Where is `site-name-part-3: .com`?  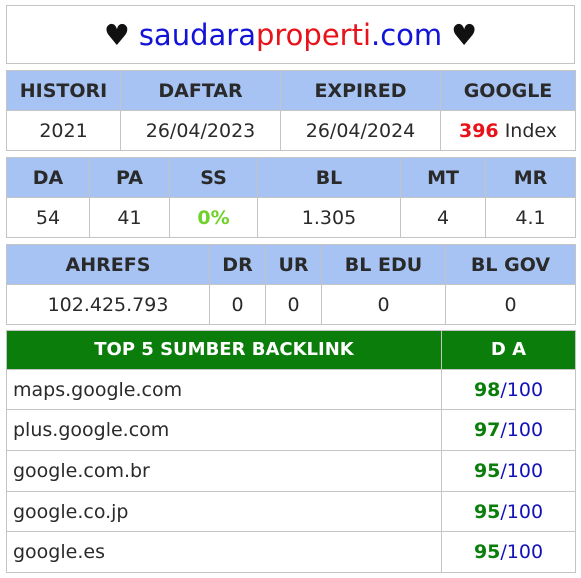
site-name-part-3: .com is located at coordinates (407, 34).